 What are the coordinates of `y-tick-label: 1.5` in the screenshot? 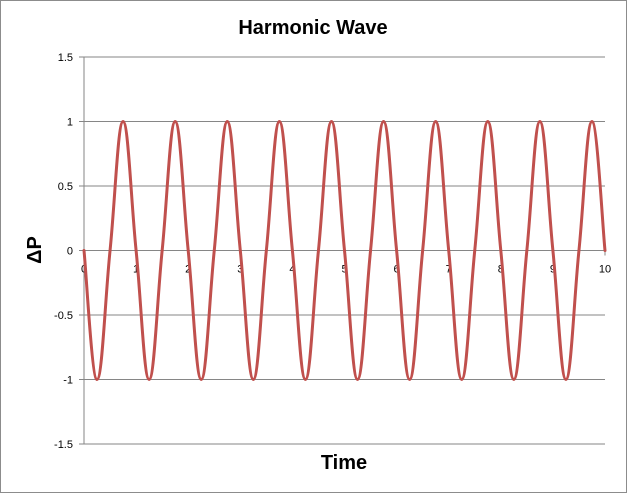 It's located at (65, 58).